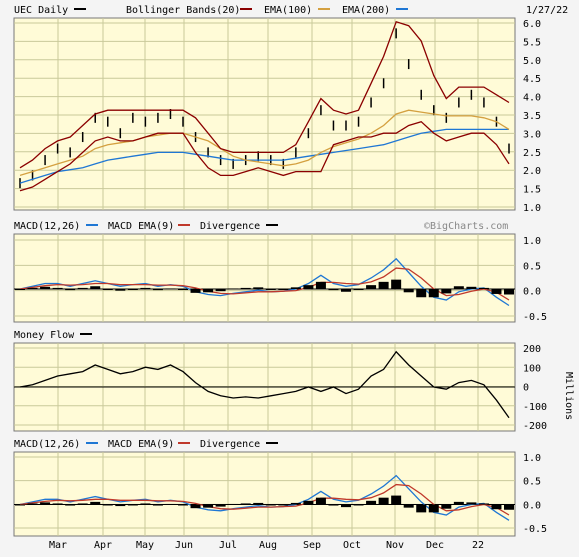 This screenshot has width=579, height=557. I want to click on panel-2-ytick-4: -200, so click(535, 426).